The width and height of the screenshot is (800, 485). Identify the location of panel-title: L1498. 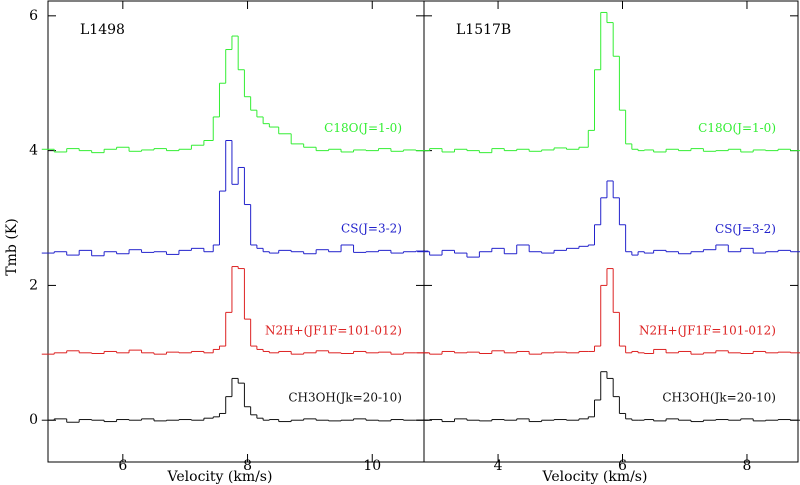
(102, 30).